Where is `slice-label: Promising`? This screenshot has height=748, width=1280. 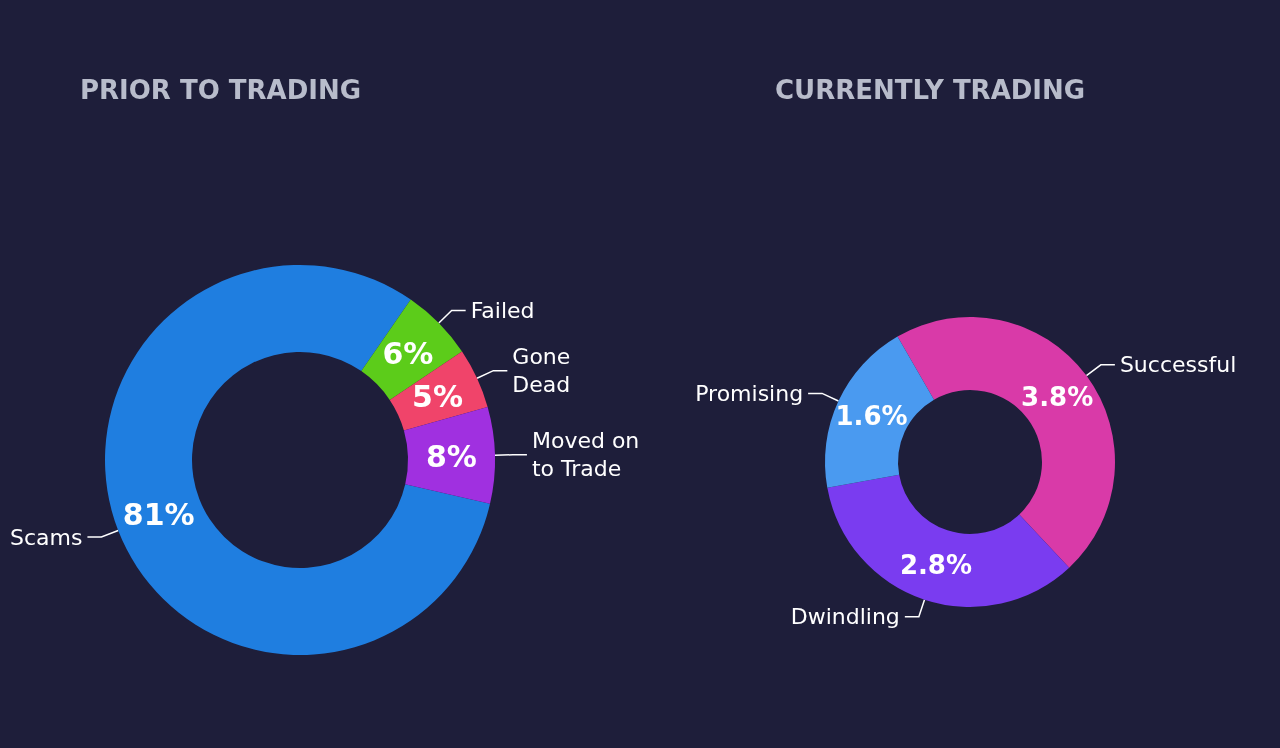
slice-label: Promising is located at coordinates (749, 393).